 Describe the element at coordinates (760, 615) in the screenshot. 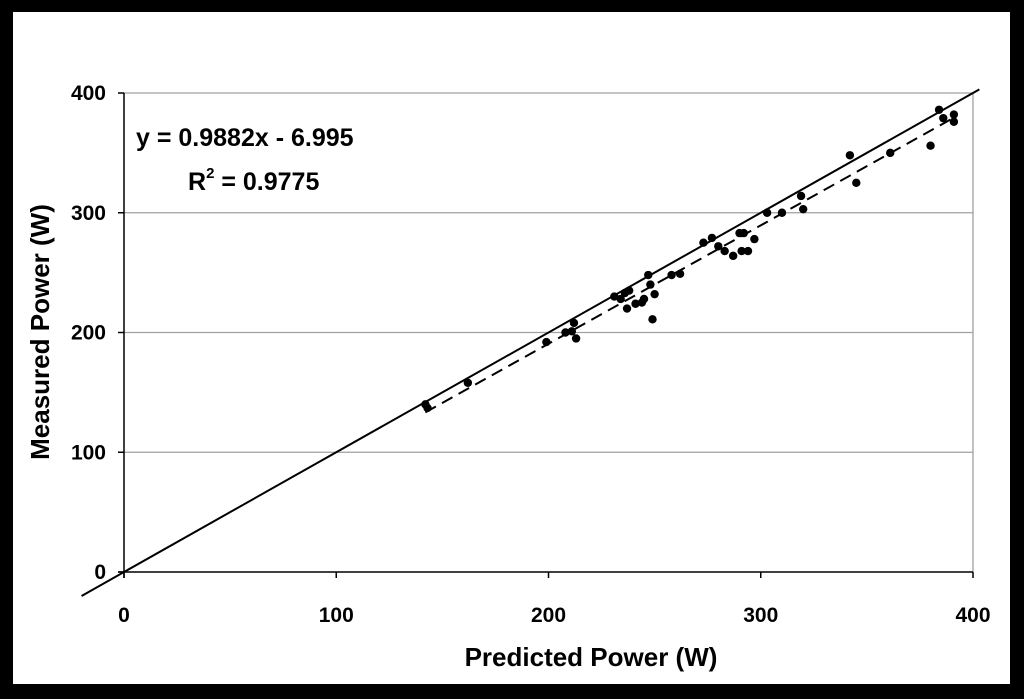

I see `x-tick-label: 300` at that location.